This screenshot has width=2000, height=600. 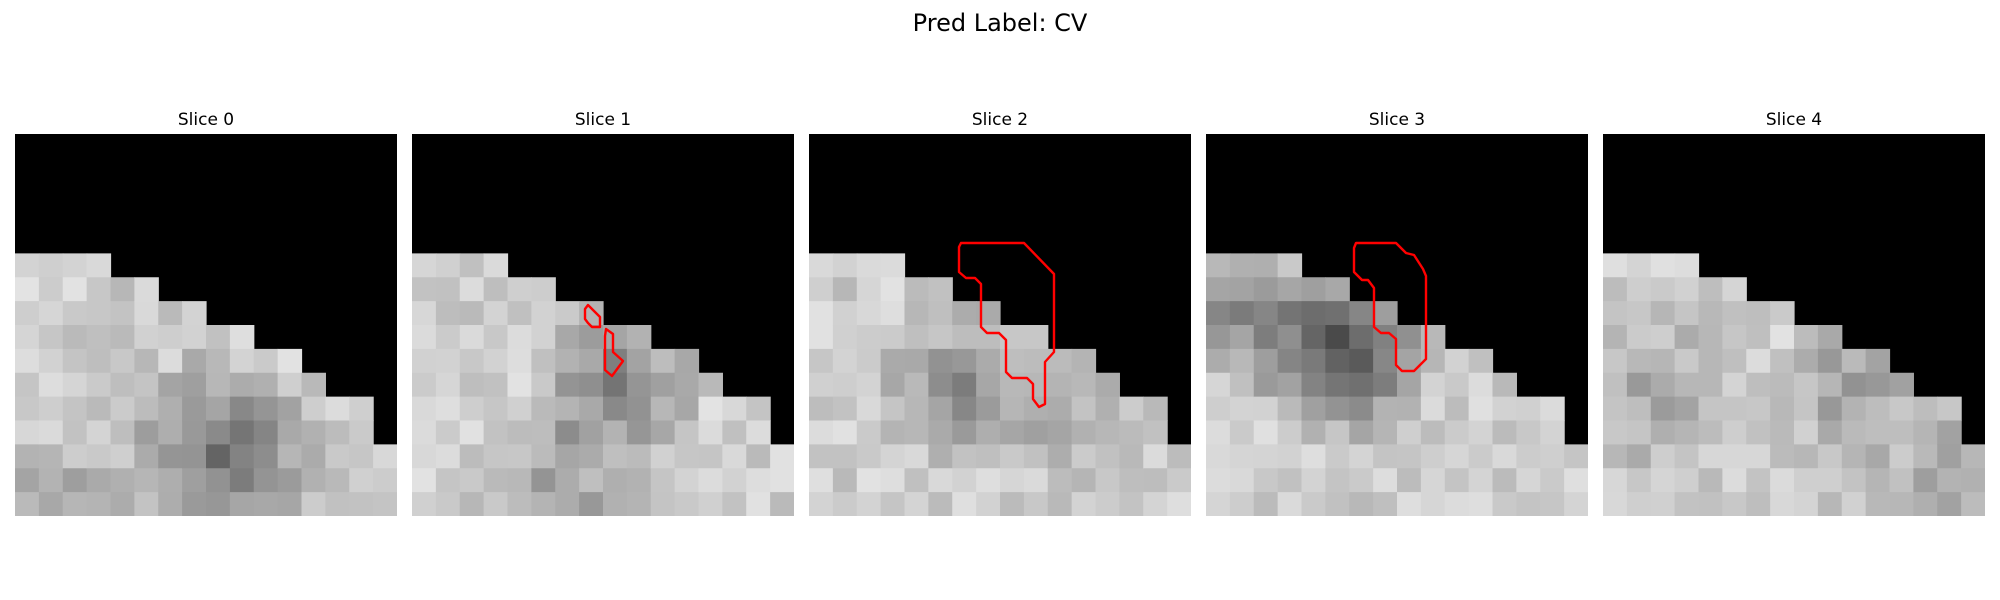 I want to click on slice-title: Slice 2, so click(x=1000, y=120).